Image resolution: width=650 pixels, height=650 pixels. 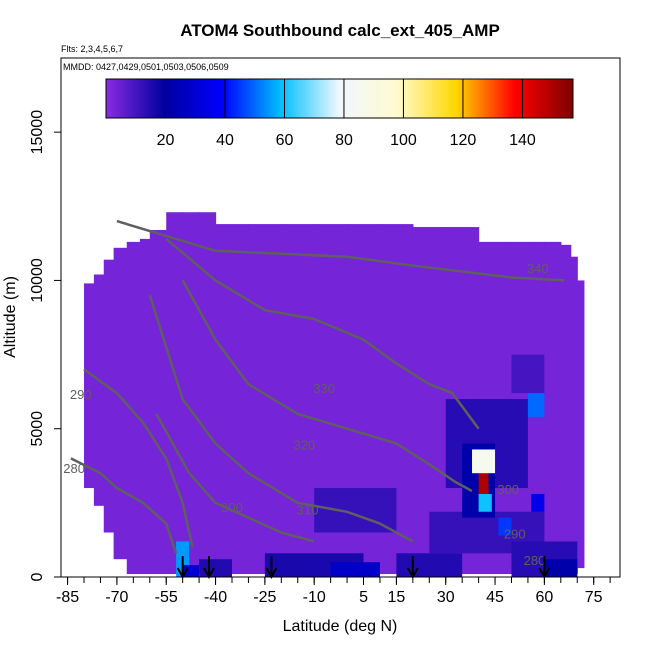 I want to click on y-tick-label: 15000, so click(x=37, y=132).